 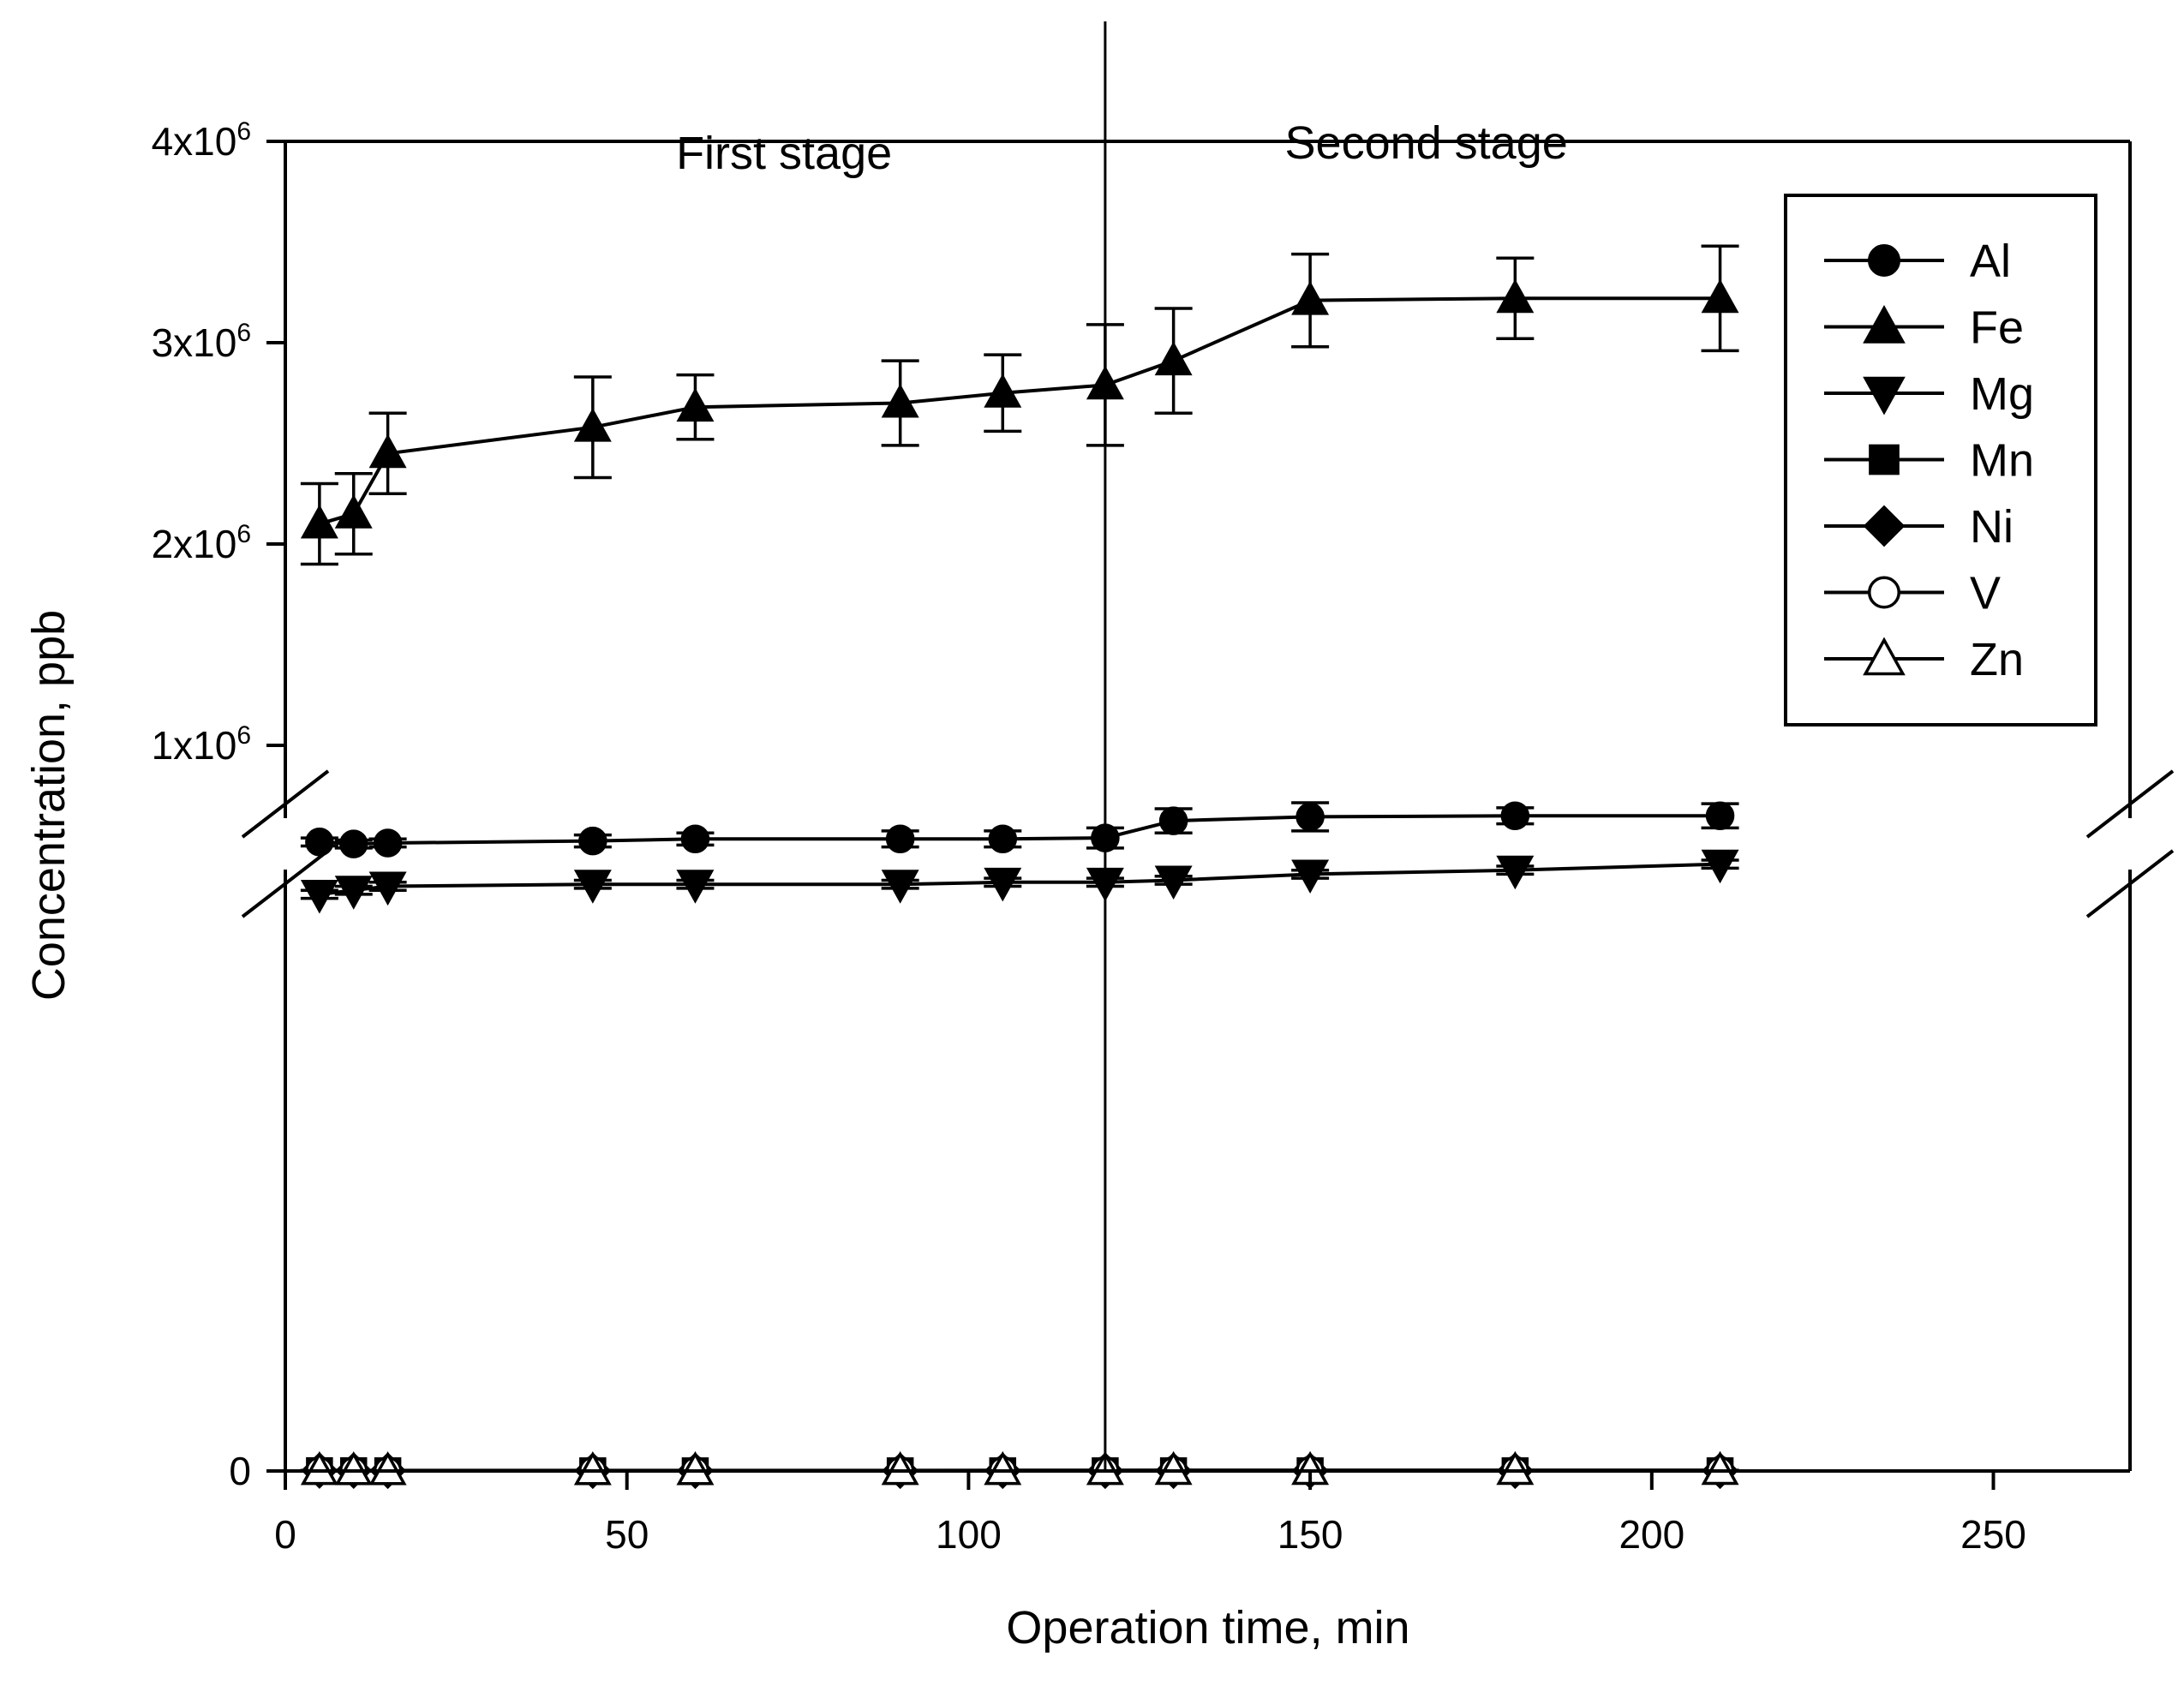 What do you see at coordinates (1993, 1534) in the screenshot?
I see `x-tick-label: 250` at bounding box center [1993, 1534].